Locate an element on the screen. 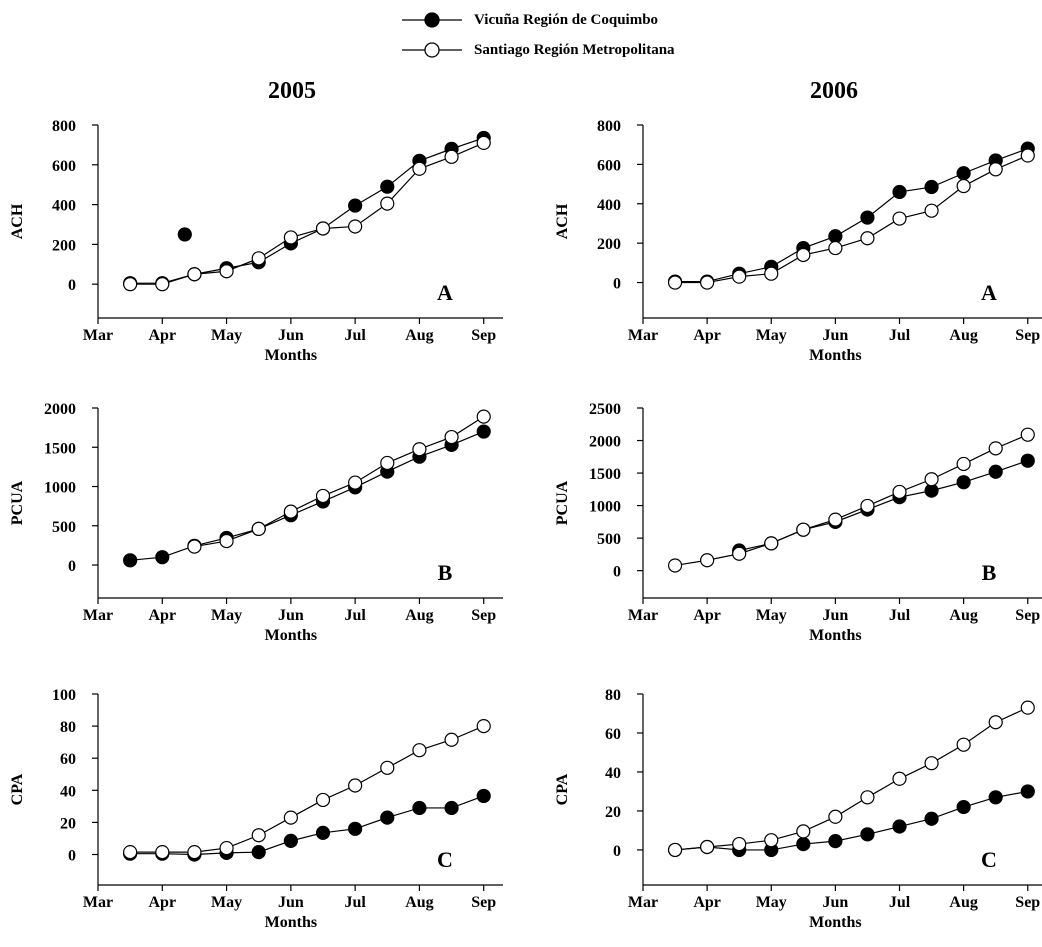  legend-marker-open-icon is located at coordinates (432, 50).